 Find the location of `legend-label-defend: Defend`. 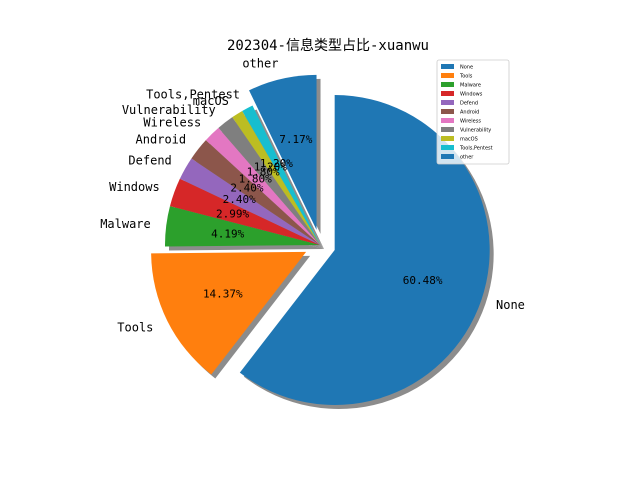

legend-label-defend: Defend is located at coordinates (469, 104).